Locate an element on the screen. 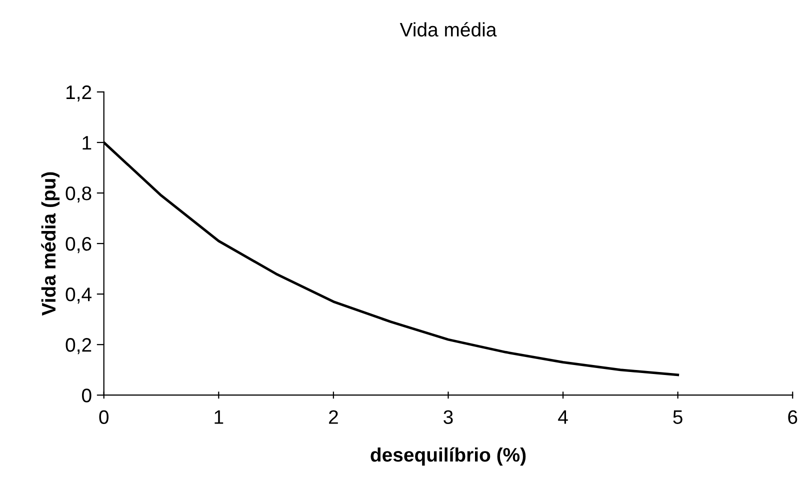  x-tick-label: 3 is located at coordinates (448, 417).